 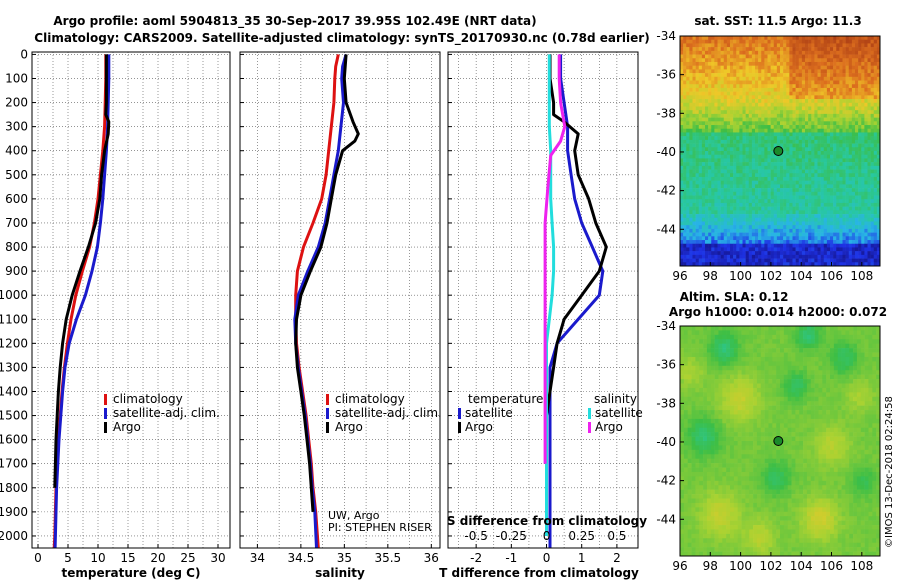 What do you see at coordinates (105, 413) in the screenshot?
I see `legend-swatch-satellite` at bounding box center [105, 413].